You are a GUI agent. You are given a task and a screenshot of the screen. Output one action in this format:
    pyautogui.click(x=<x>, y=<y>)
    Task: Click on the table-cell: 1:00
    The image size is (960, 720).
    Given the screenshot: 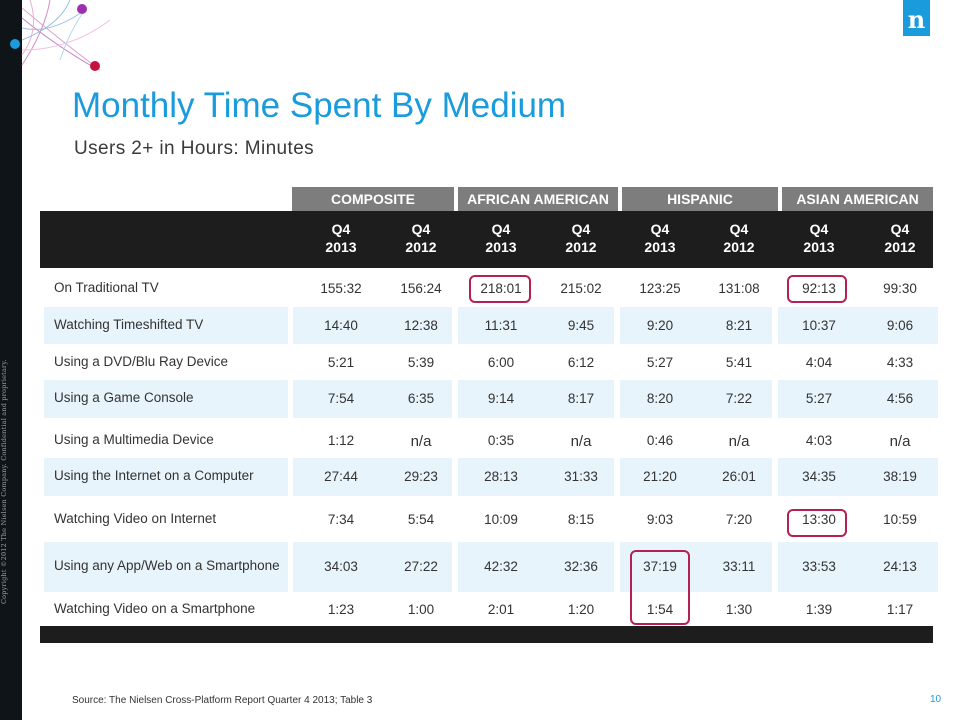 What is the action you would take?
    pyautogui.click(x=421, y=609)
    